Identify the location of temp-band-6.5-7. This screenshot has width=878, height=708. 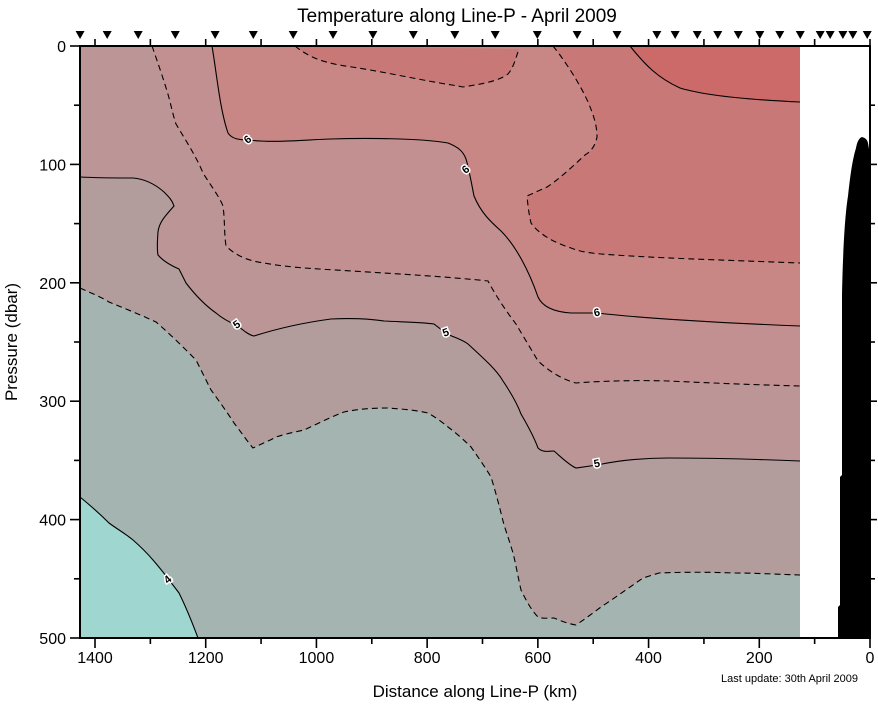
(663, 154).